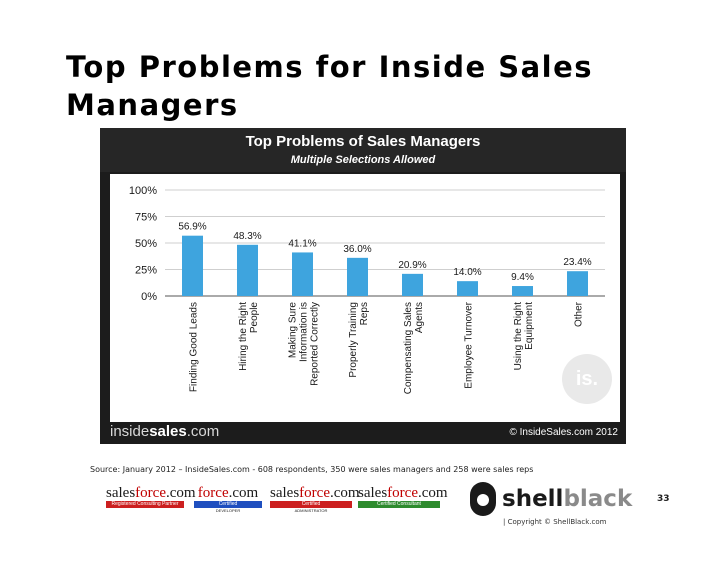  Describe the element at coordinates (146, 244) in the screenshot. I see `y-tick-label: 50%` at that location.